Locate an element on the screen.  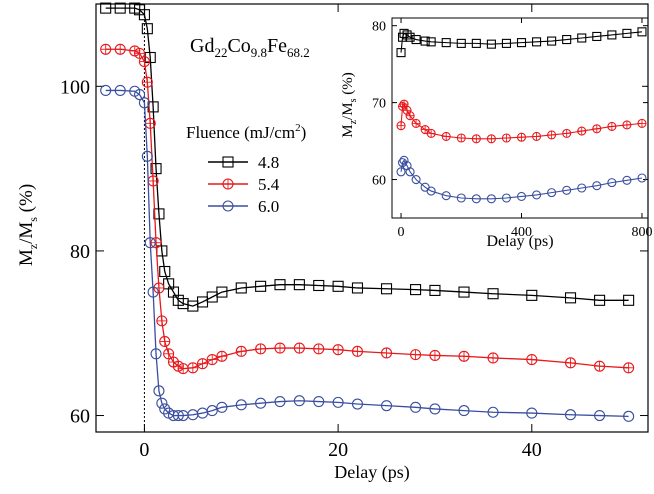
x-tick-label: 40 is located at coordinates (532, 450).